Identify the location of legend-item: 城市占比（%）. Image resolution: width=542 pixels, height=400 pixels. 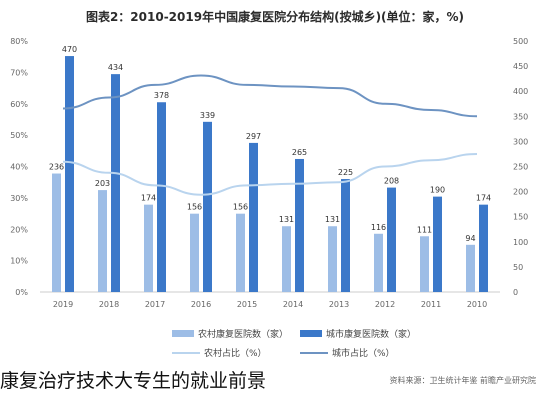
(347, 352).